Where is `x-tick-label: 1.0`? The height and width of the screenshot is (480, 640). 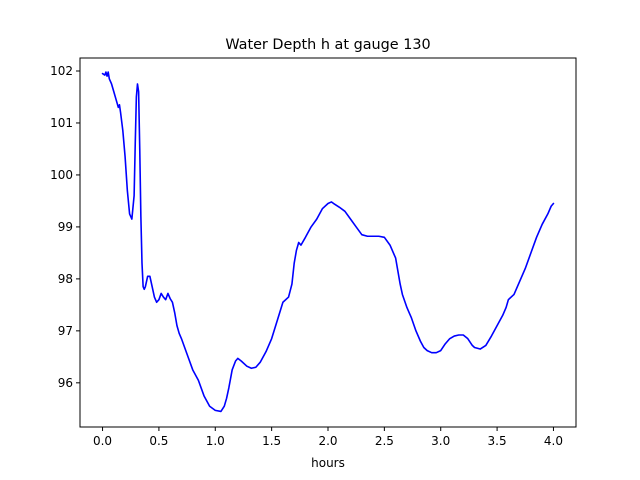
x-tick-label: 1.0 is located at coordinates (215, 441).